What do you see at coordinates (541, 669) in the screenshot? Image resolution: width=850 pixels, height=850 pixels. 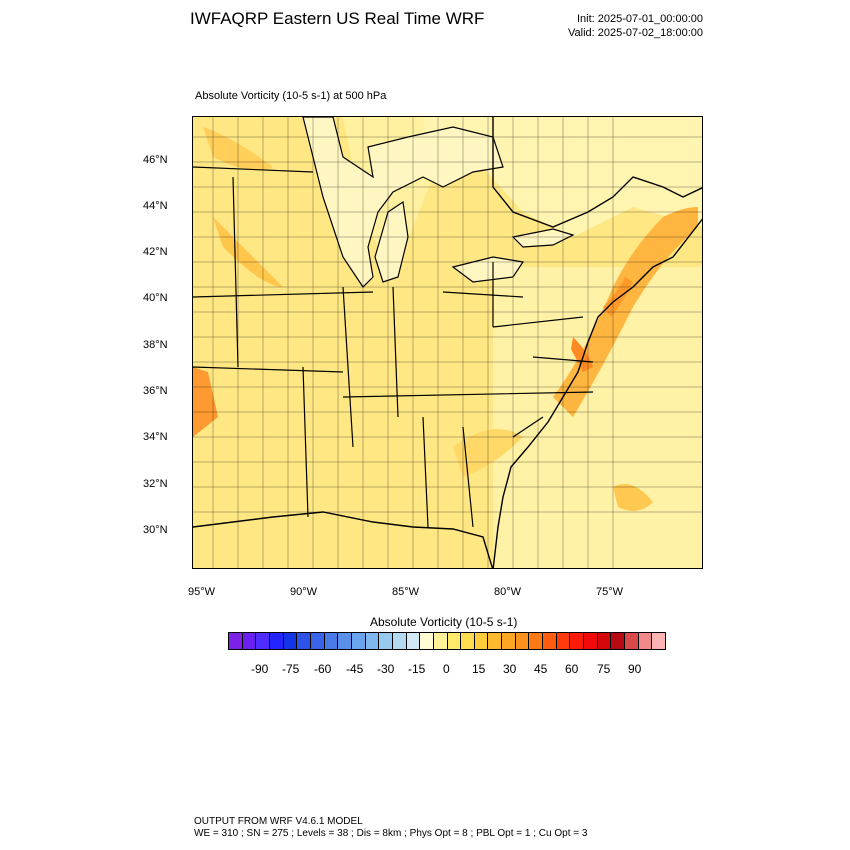 I see `colorbar-label: 45` at bounding box center [541, 669].